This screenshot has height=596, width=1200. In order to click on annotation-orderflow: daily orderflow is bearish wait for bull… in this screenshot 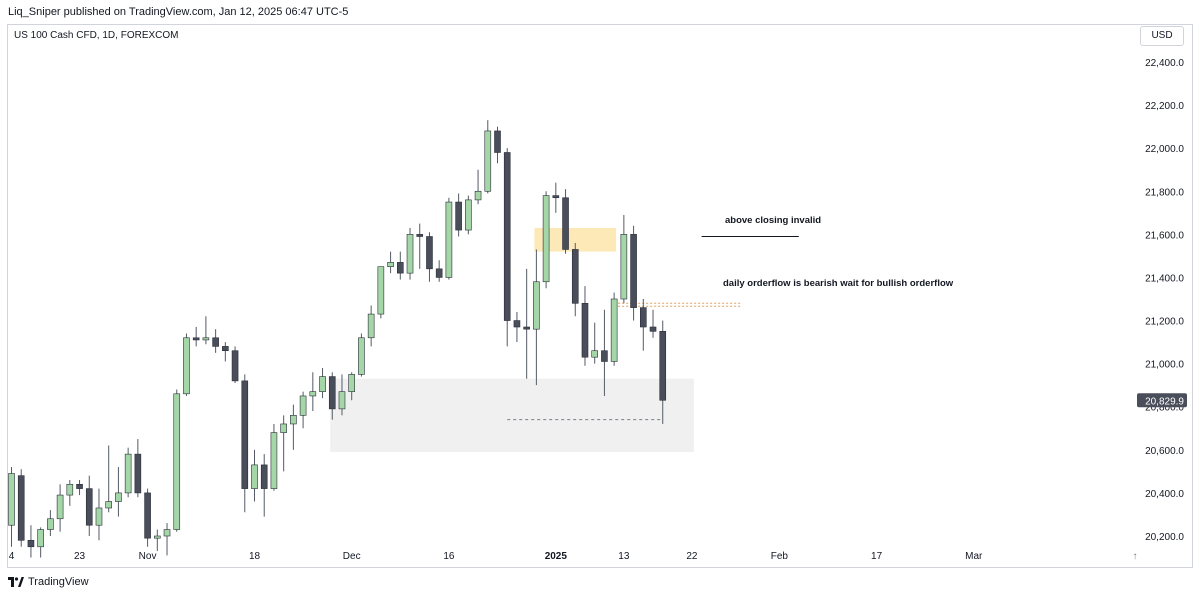, I will do `click(838, 283)`.